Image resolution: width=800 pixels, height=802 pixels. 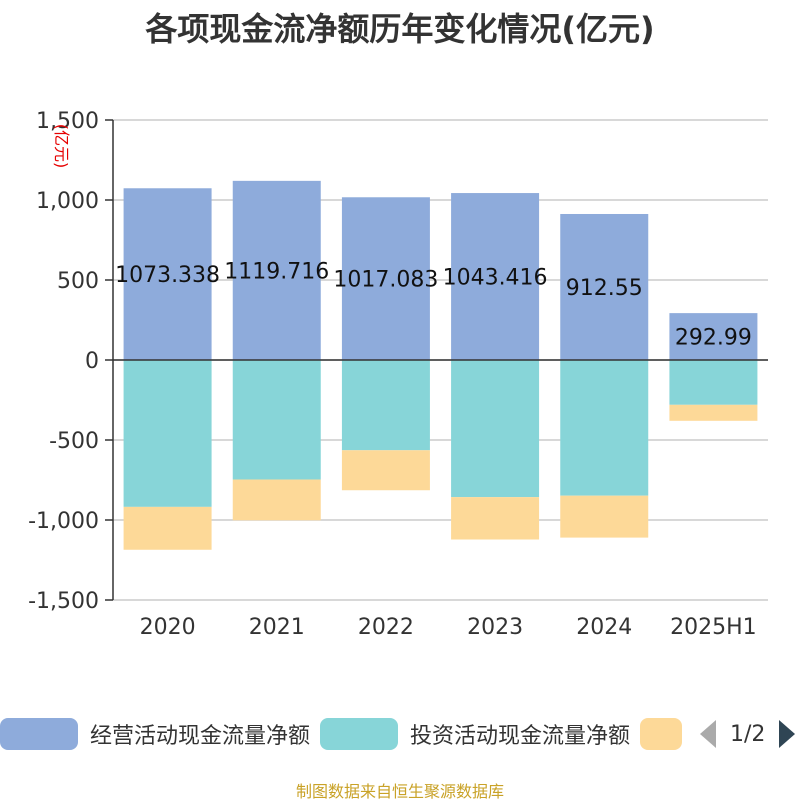 I want to click on bar-value-label: 1119.716, so click(x=276, y=271).